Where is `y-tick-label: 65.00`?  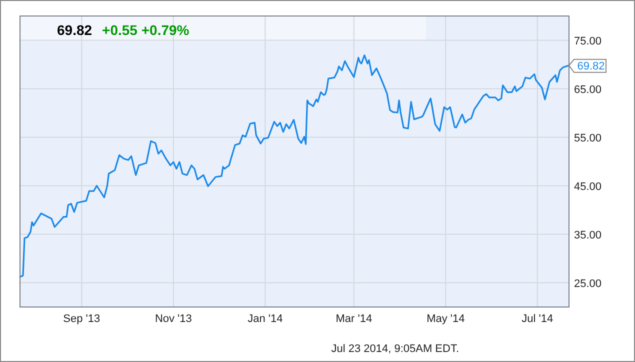
y-tick-label: 65.00 is located at coordinates (588, 90).